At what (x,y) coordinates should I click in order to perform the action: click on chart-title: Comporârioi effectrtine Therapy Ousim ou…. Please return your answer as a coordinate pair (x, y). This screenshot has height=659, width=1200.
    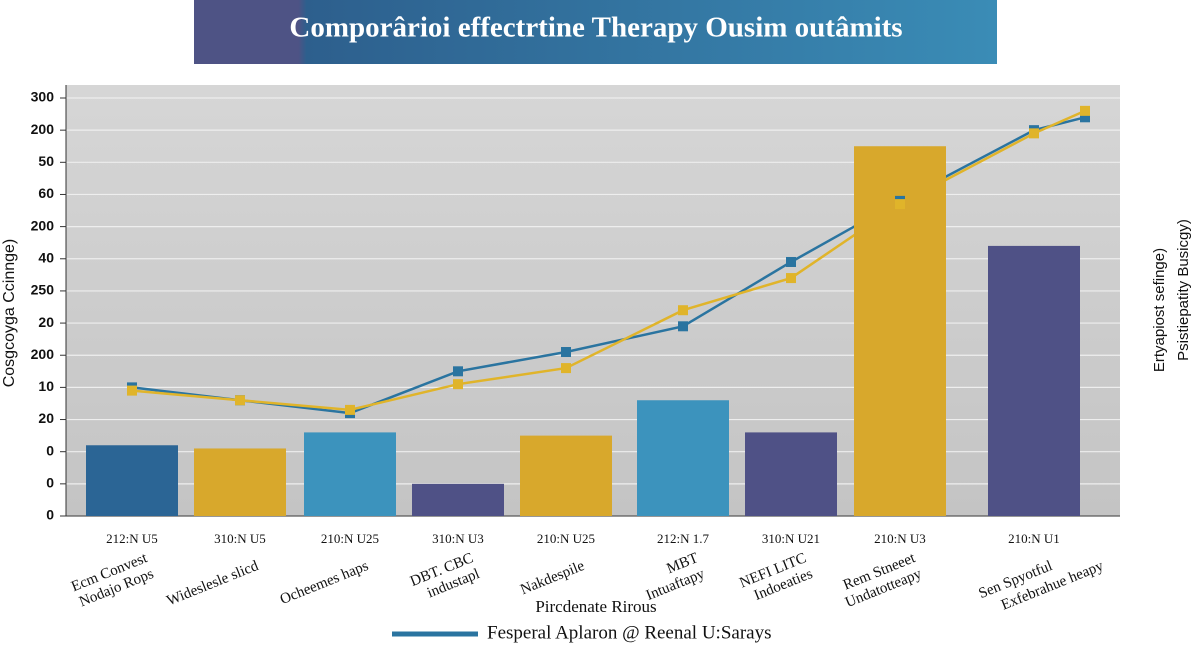
    Looking at the image, I should click on (595, 28).